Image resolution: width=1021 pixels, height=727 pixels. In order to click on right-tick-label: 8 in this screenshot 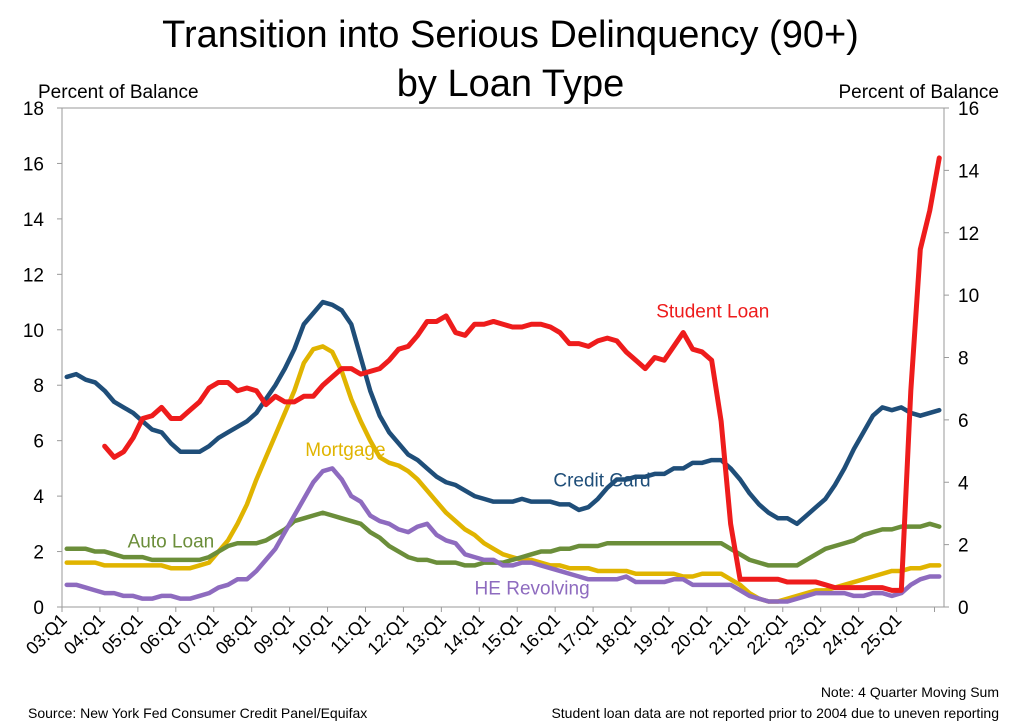, I will do `click(963, 359)`.